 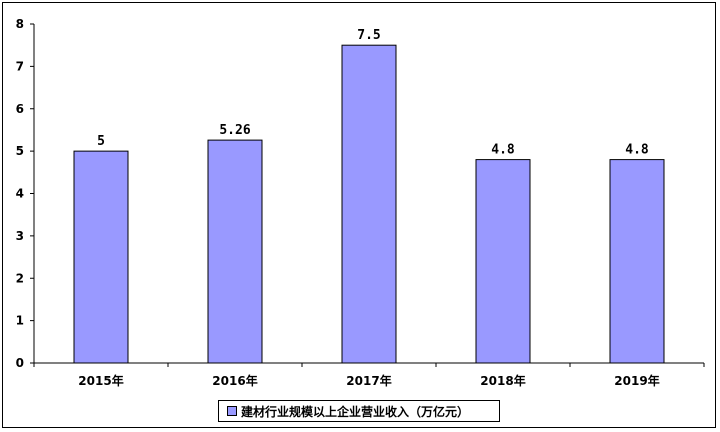 I want to click on y-tick-label: 7, so click(x=20, y=66).